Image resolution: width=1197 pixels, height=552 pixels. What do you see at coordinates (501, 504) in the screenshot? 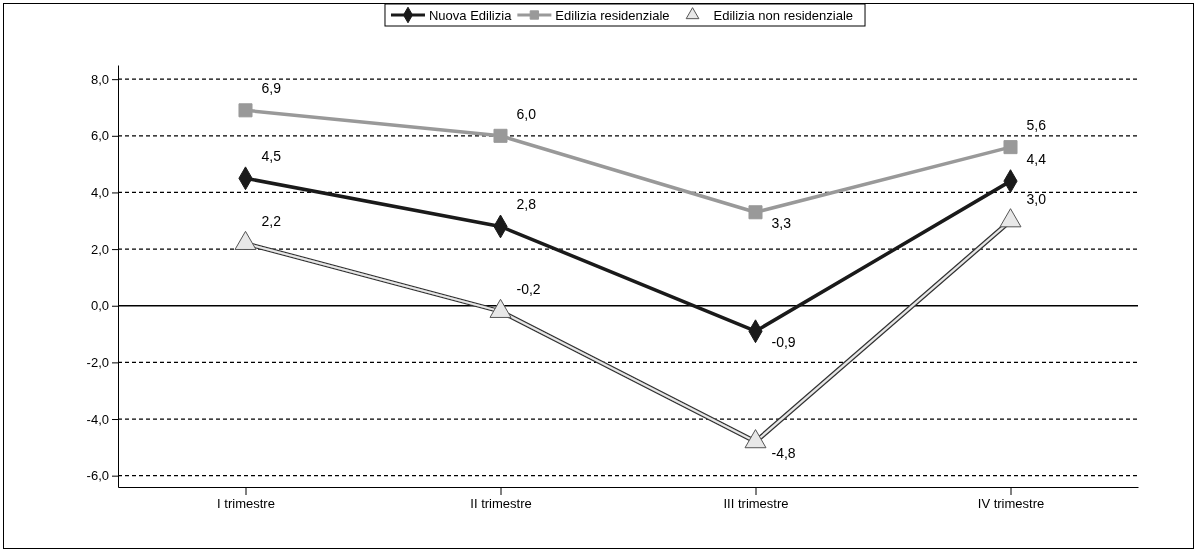
I see `x-tick-label: II trimestre` at bounding box center [501, 504].